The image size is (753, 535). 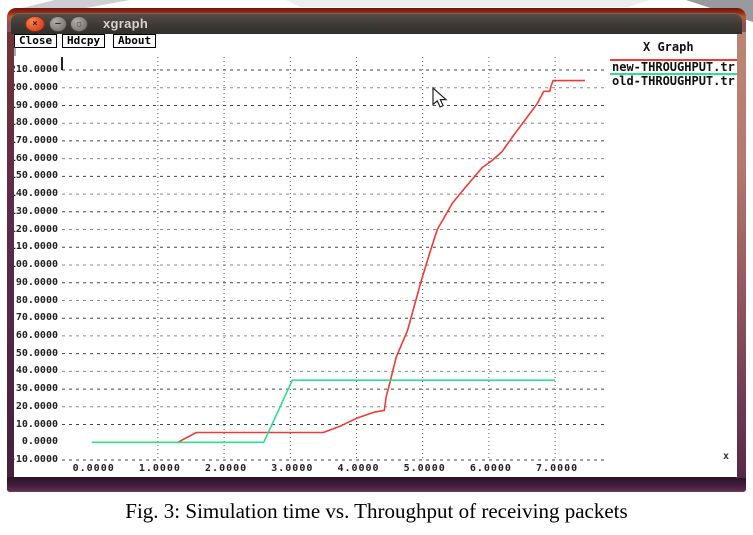 I want to click on x-axis-unit-label: x, so click(x=726, y=456).